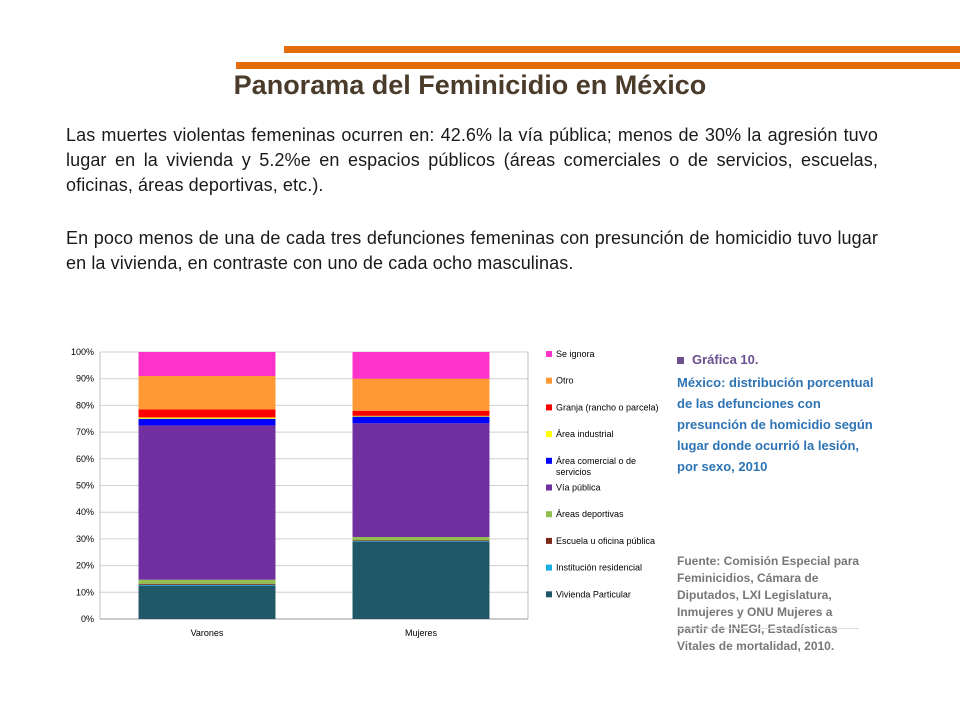 The width and height of the screenshot is (960, 720). I want to click on legend-label: Área industrial, so click(585, 434).